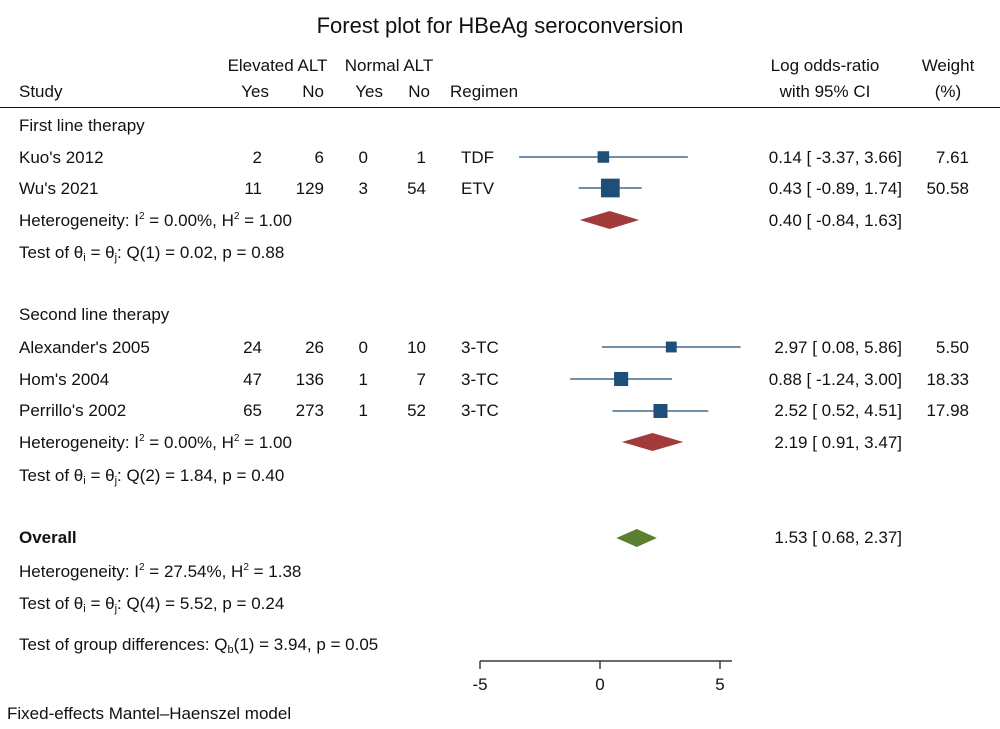 The width and height of the screenshot is (1000, 729). I want to click on cell-elevated-yes: 2, so click(257, 157).